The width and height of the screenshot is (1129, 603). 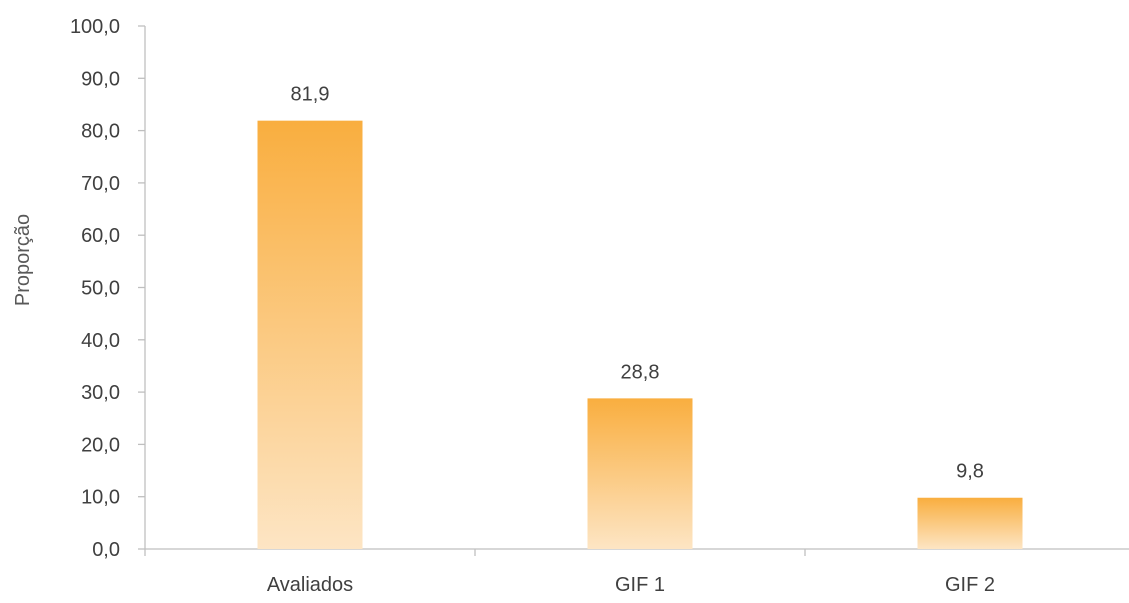 I want to click on data-label: 28,8, so click(x=640, y=372).